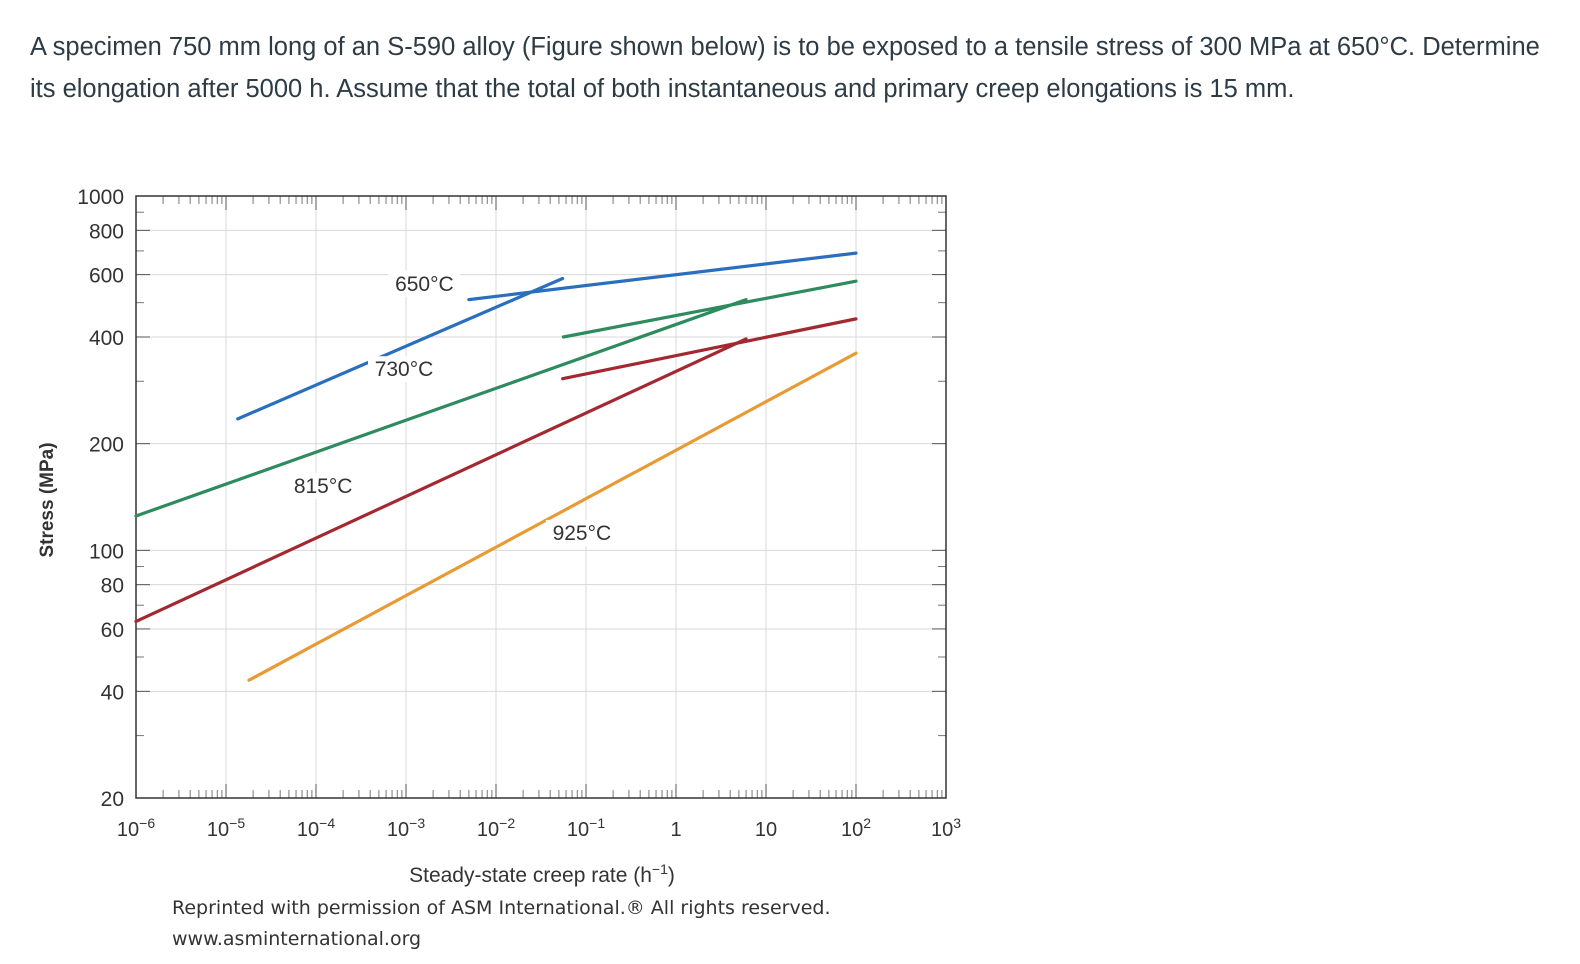  Describe the element at coordinates (112, 630) in the screenshot. I see `y-tick-label: 60` at that location.